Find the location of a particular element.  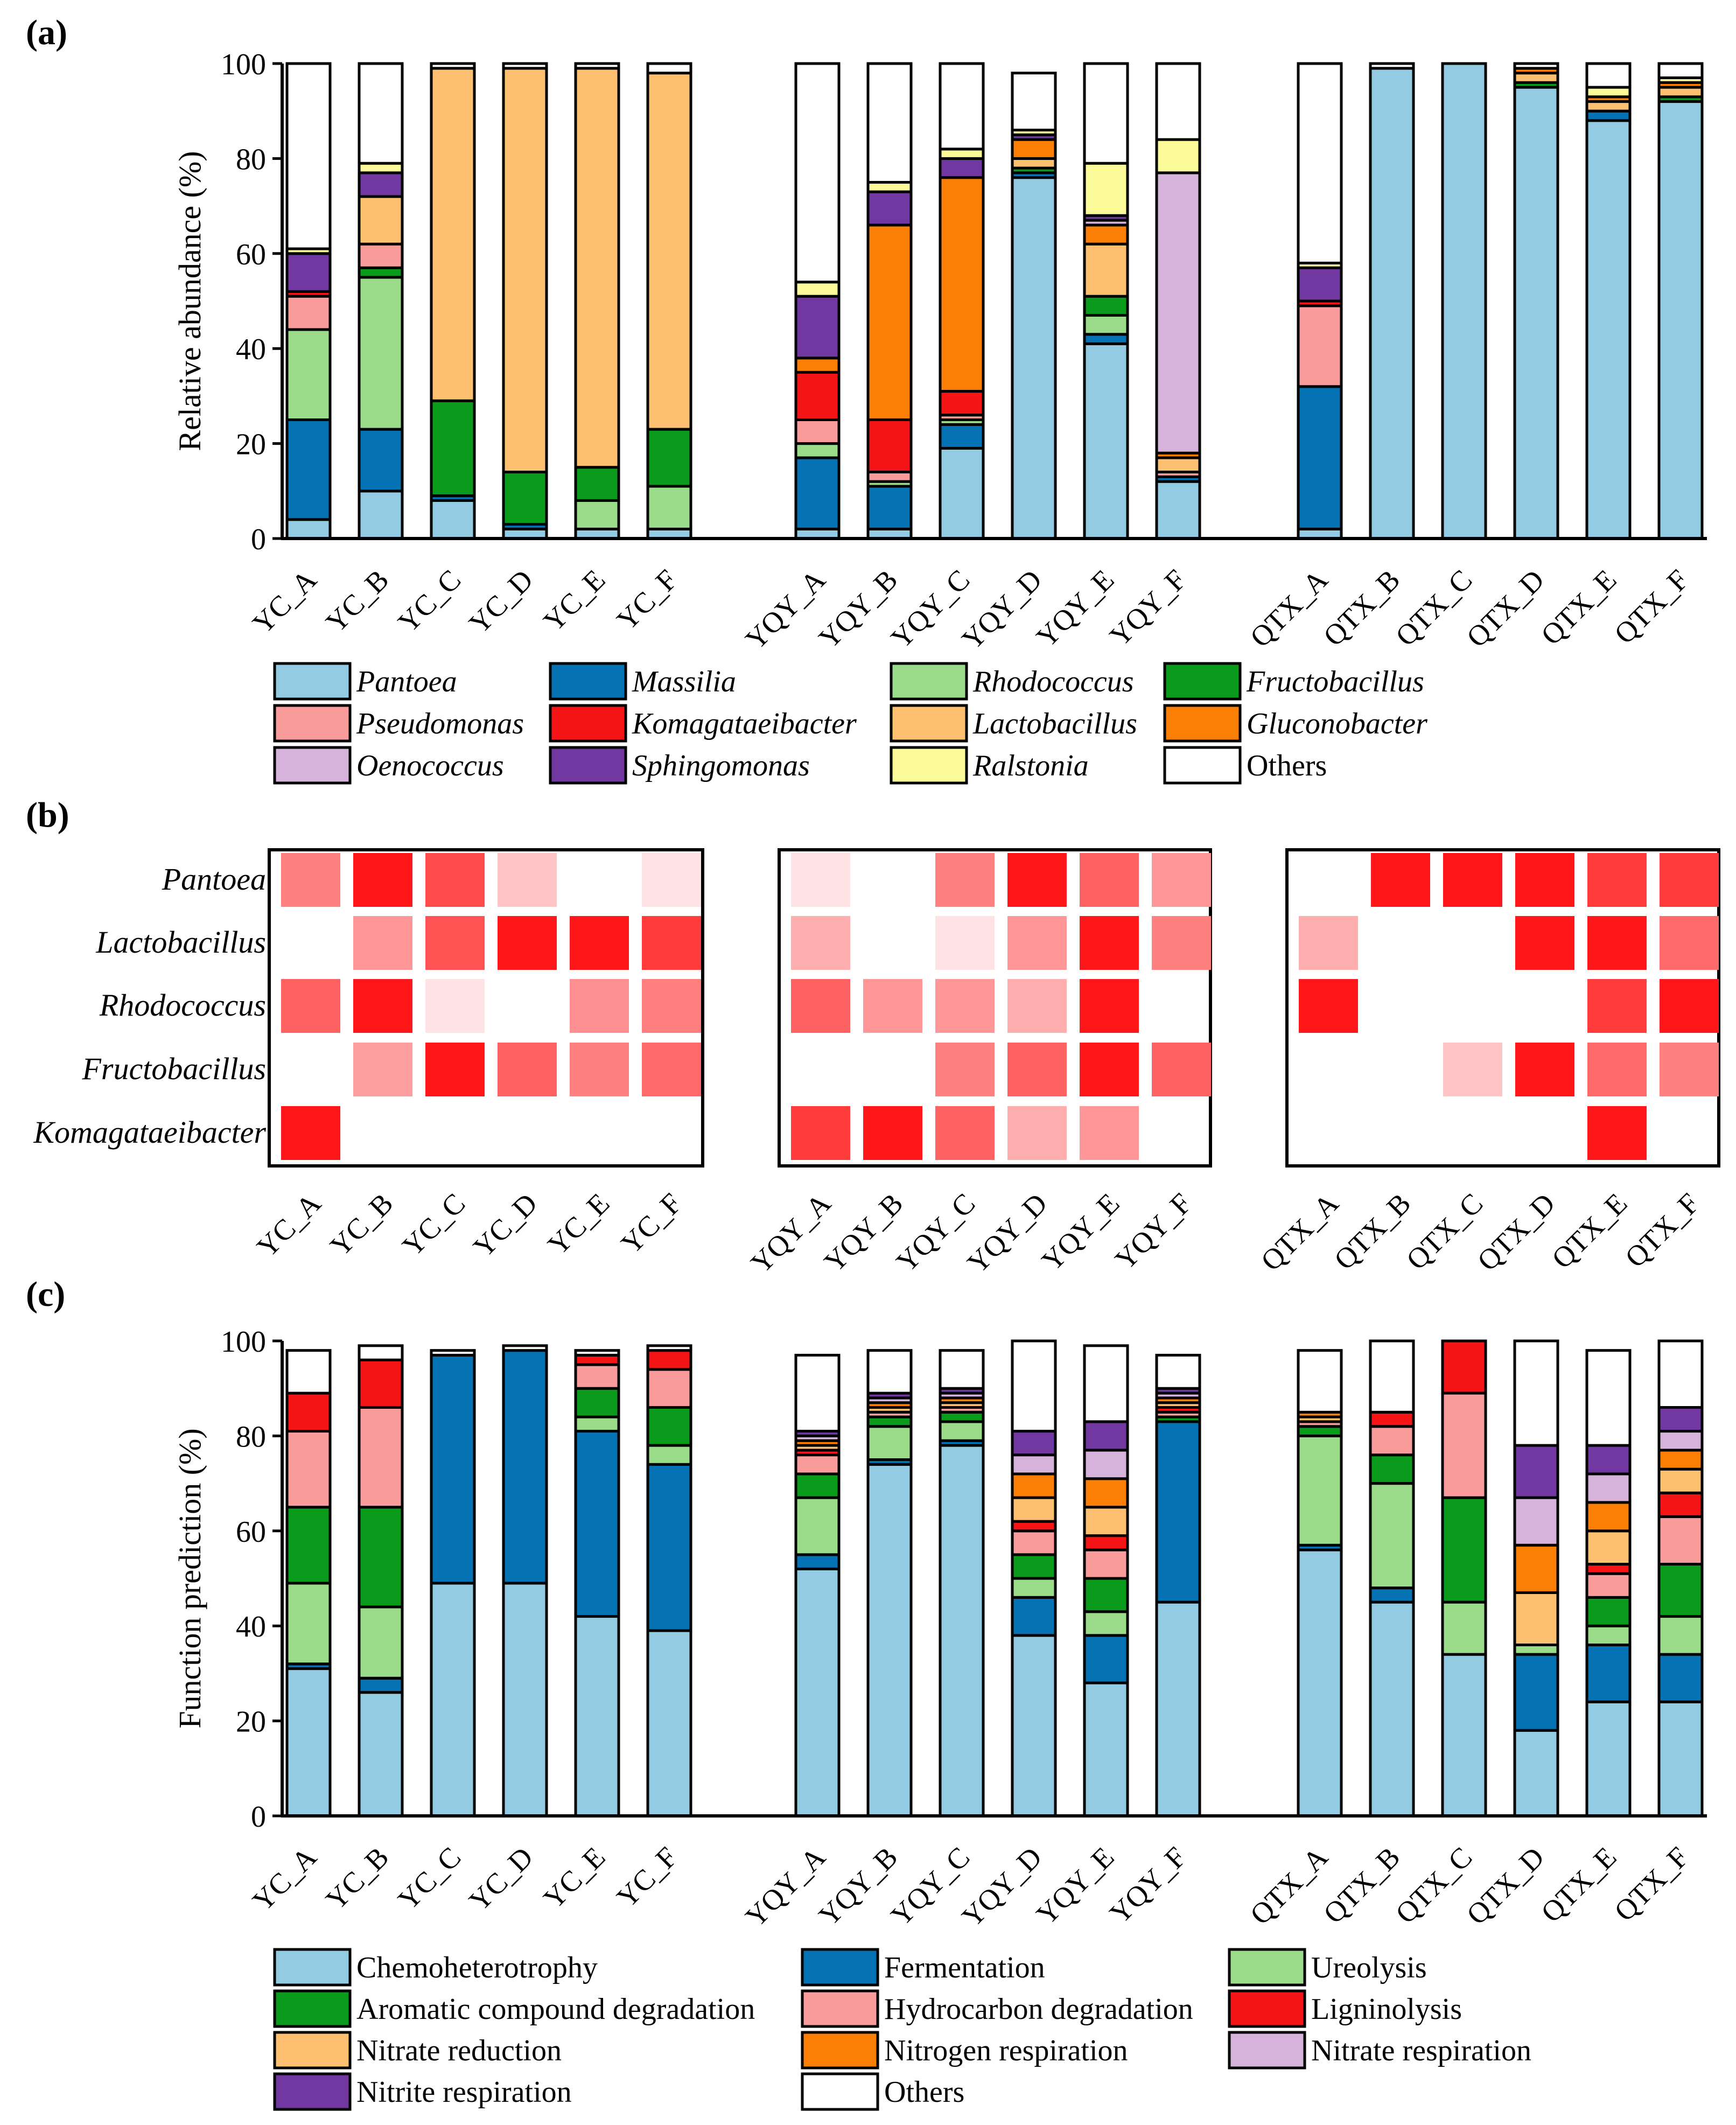

bar-segment-fructobacillus-yc-c is located at coordinates (453, 448).